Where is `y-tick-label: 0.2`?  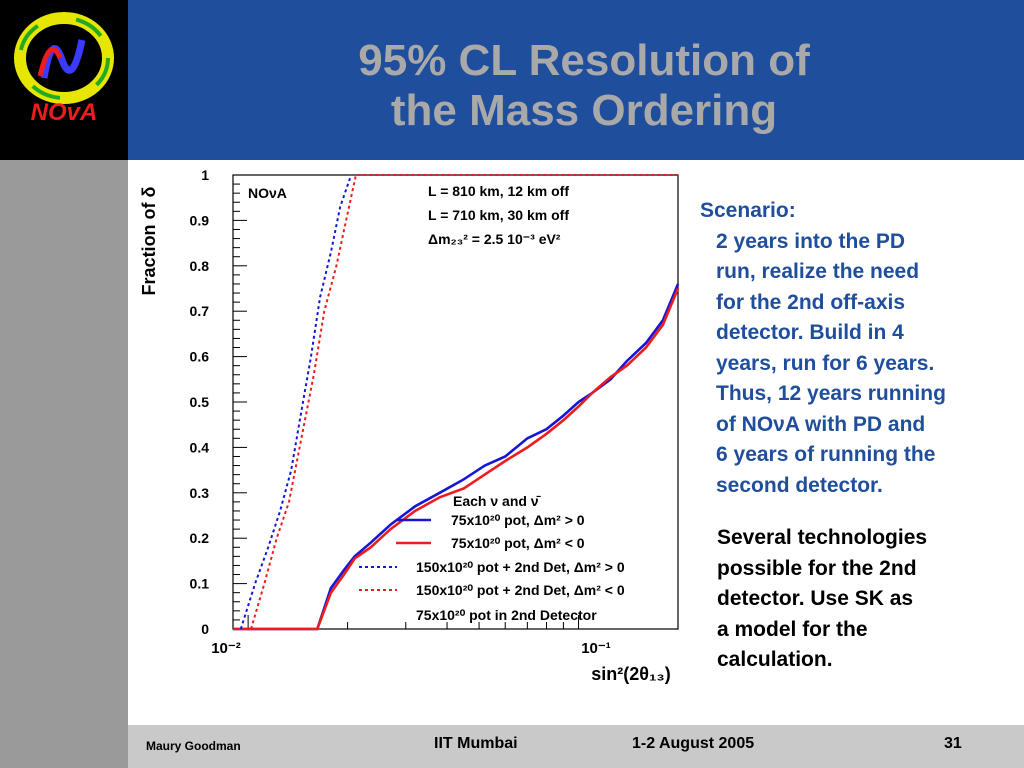
y-tick-label: 0.2 is located at coordinates (200, 538).